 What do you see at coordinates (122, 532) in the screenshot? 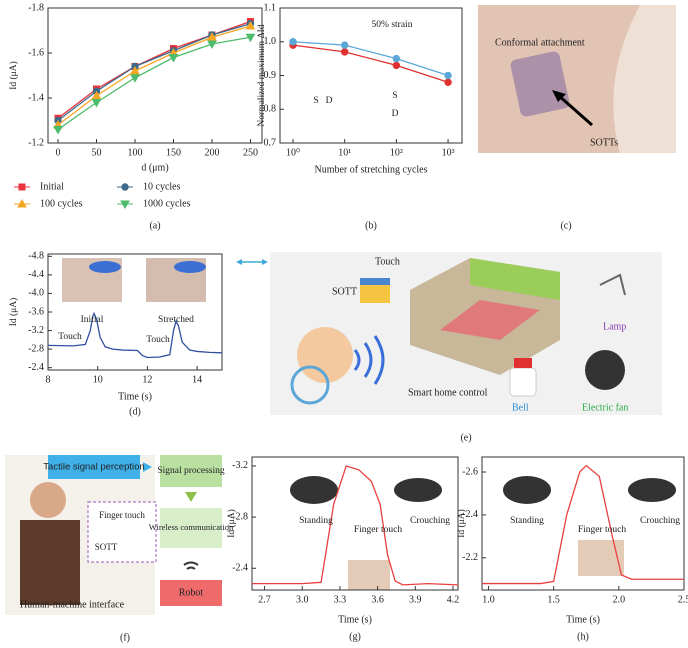
I see `inset-box` at bounding box center [122, 532].